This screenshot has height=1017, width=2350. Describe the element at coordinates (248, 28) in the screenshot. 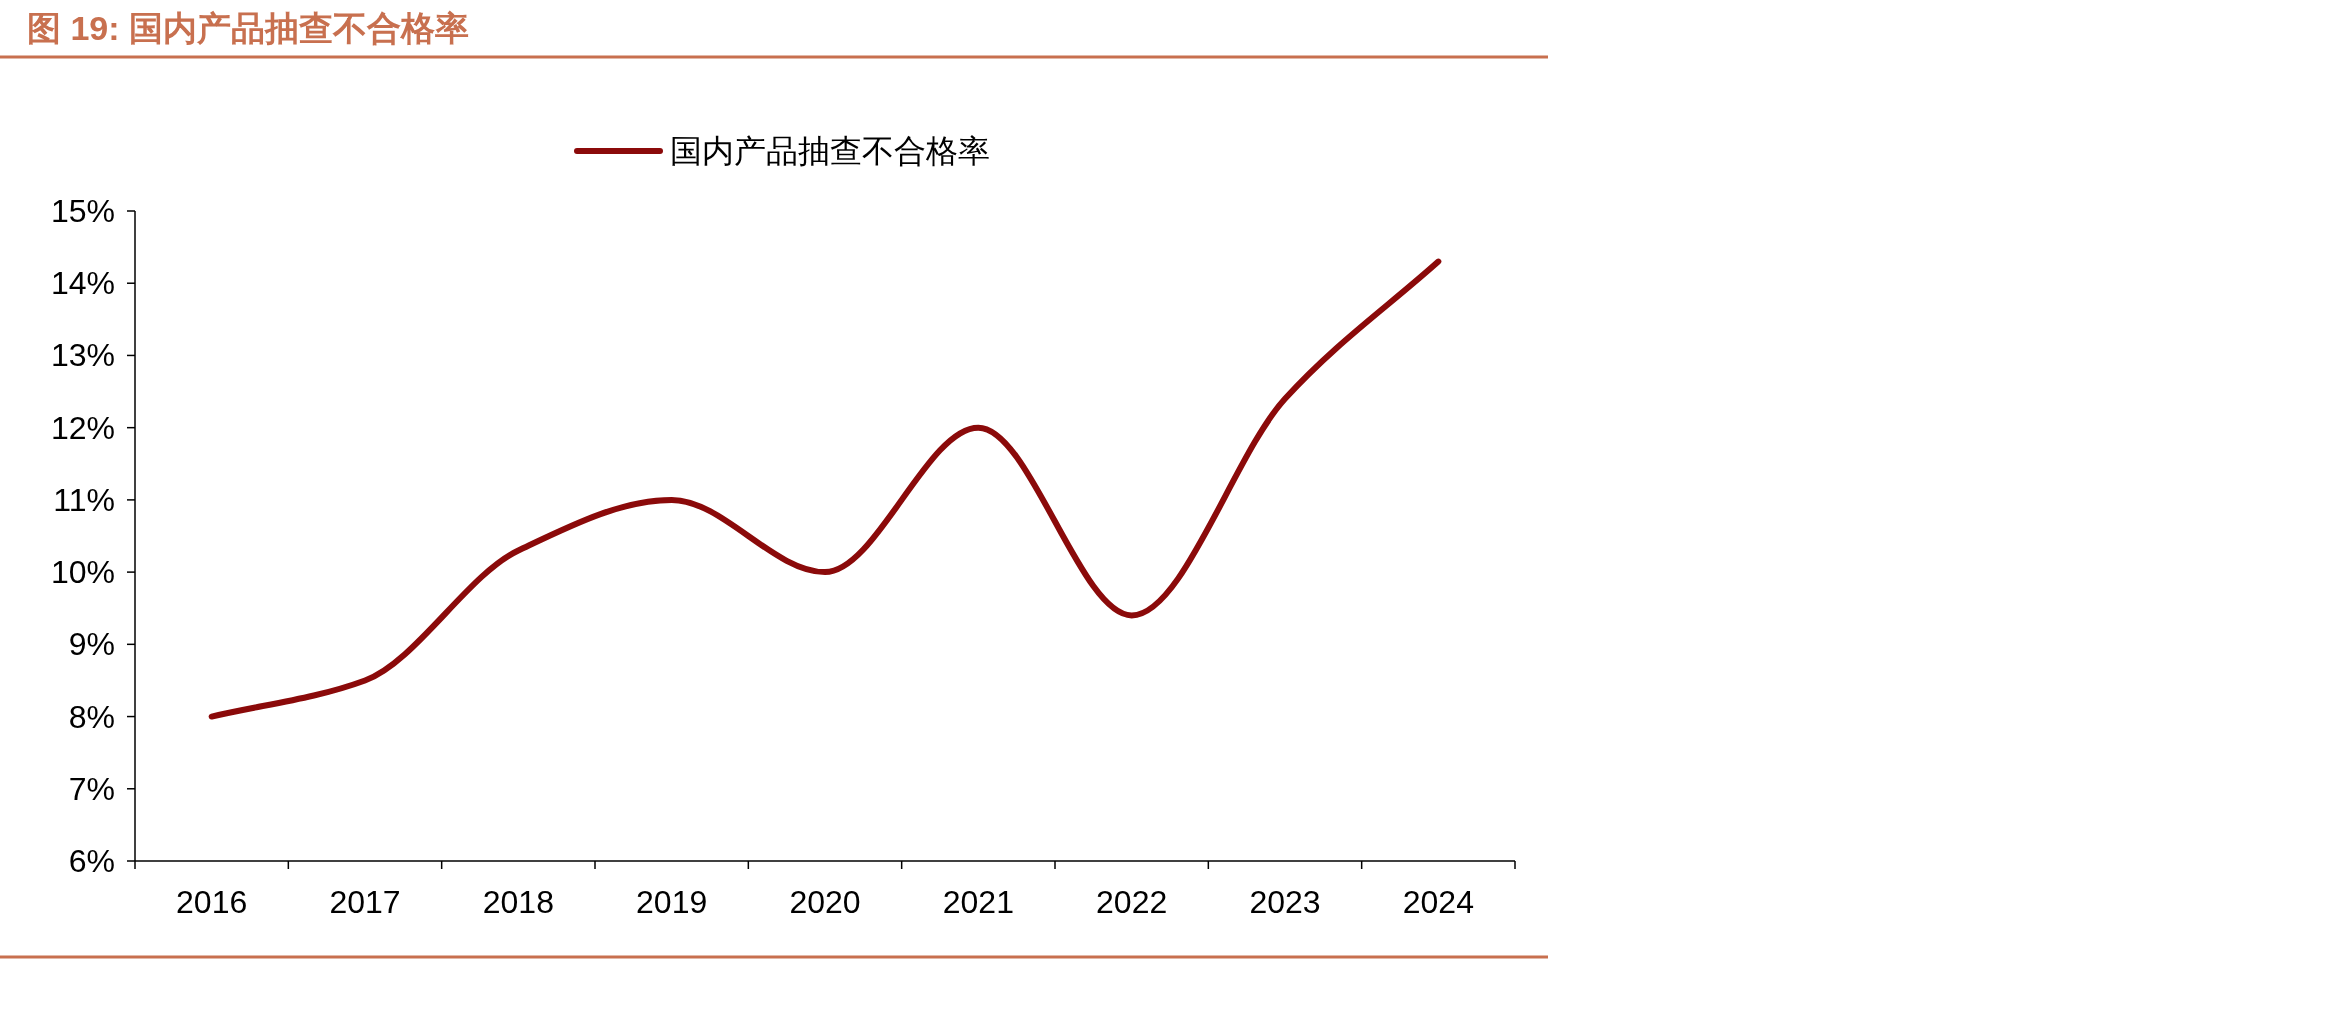

I see `title: 图 19: 国内产品抽查不合格率` at that location.